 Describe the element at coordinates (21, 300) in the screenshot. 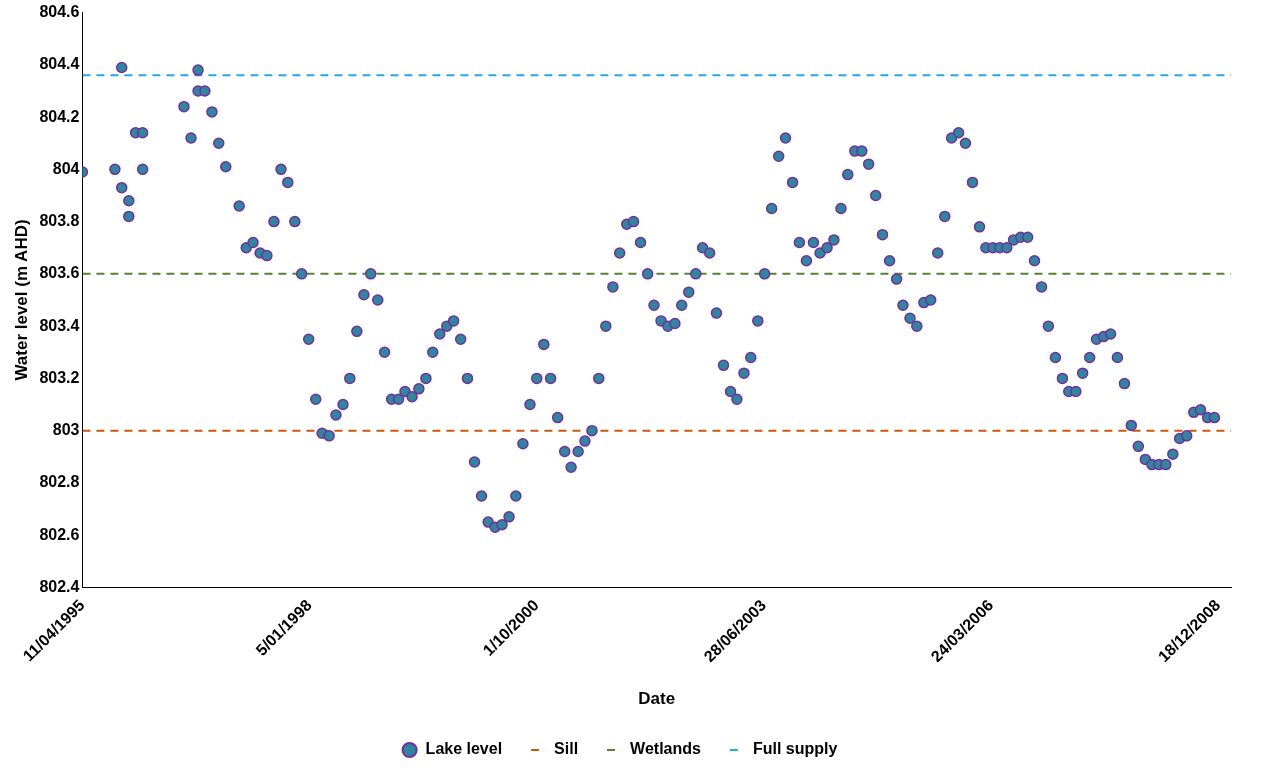

I see `y-axis-title: Water level (m AHD)` at that location.